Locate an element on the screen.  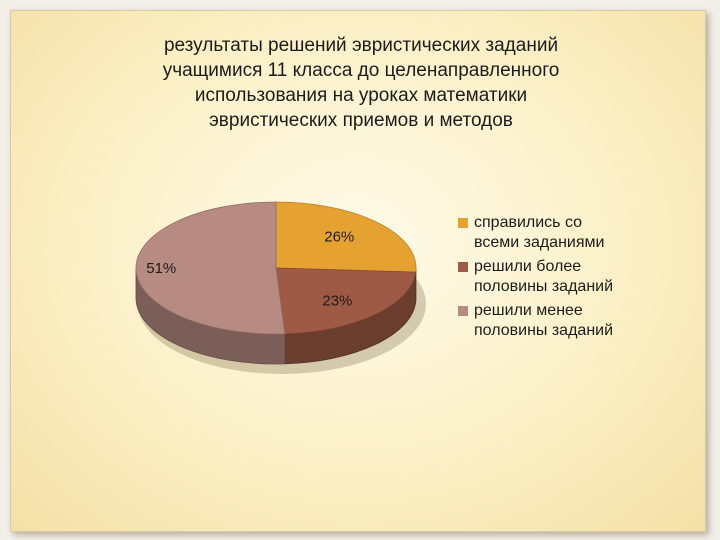
legend-item-1: справились со всеми заданиями is located at coordinates (553, 233).